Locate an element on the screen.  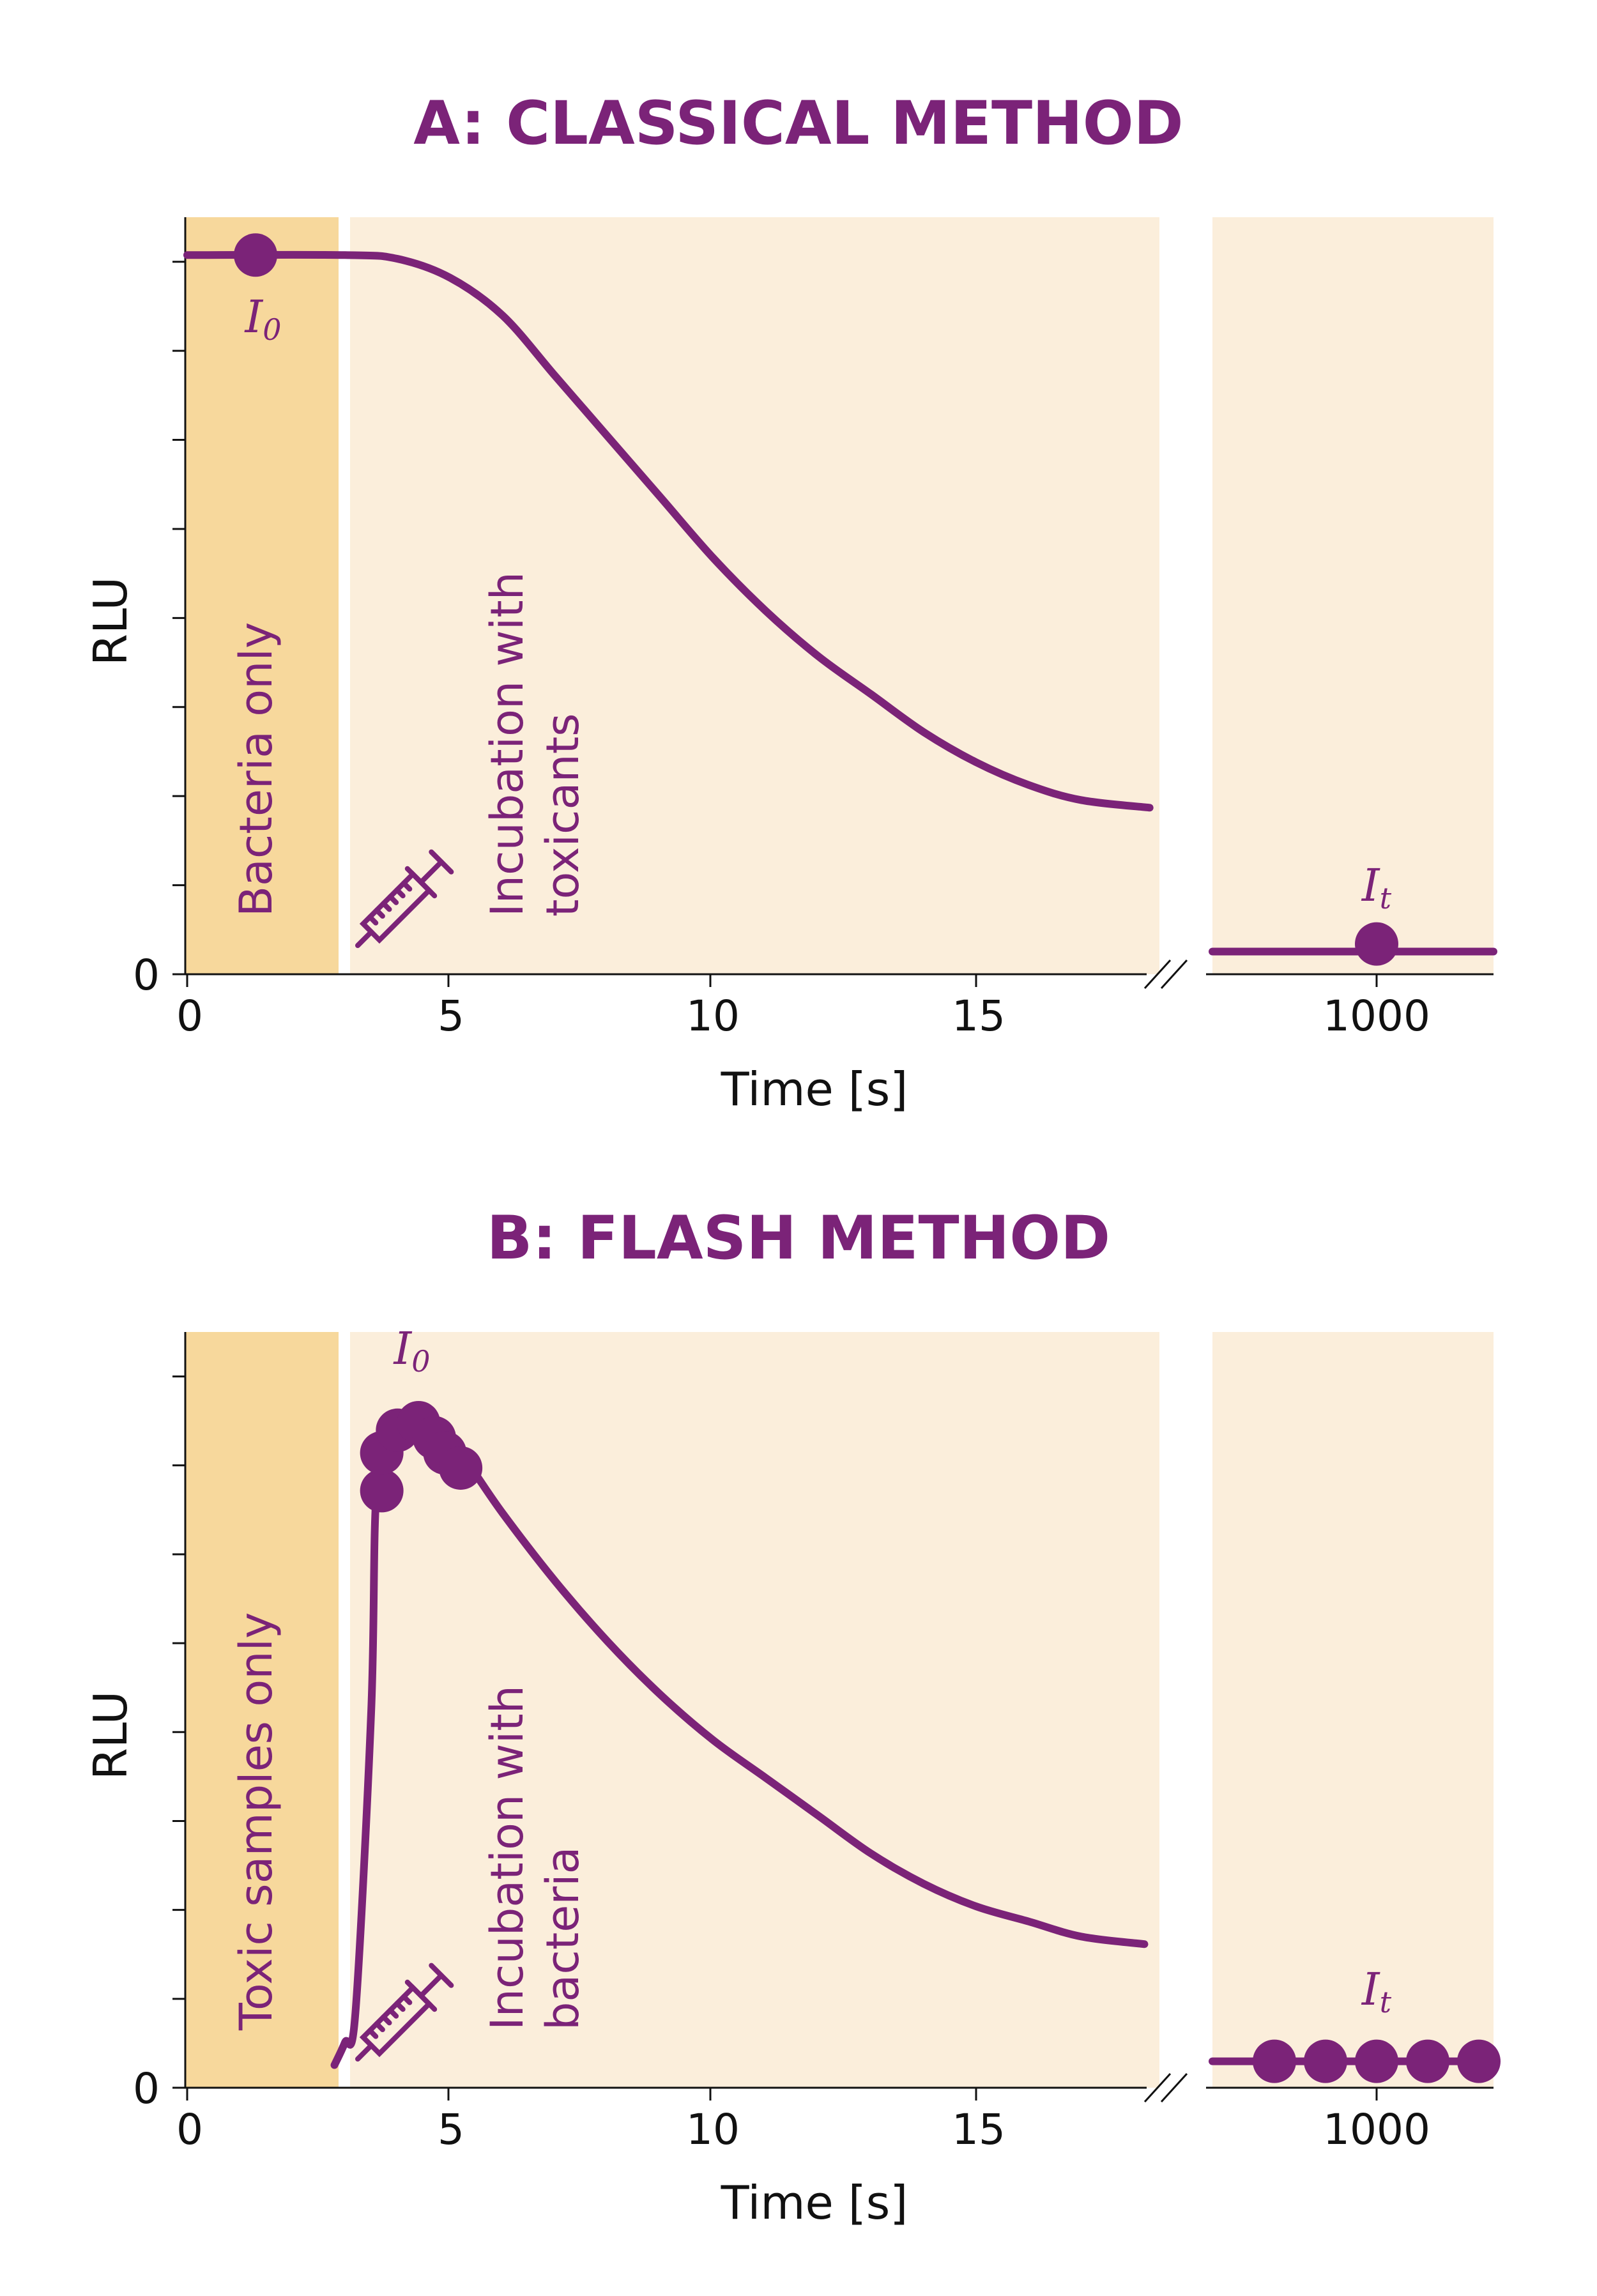
pre-region-label: Bacteria only is located at coordinates (256, 769).